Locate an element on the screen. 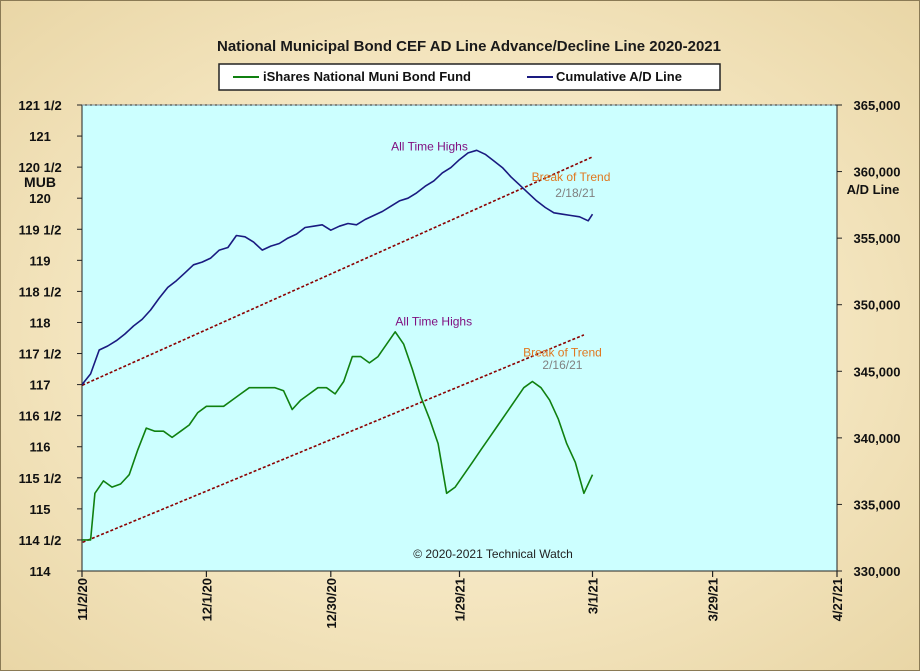 This screenshot has height=671, width=920. left-tick-label: 116 is located at coordinates (40, 447).